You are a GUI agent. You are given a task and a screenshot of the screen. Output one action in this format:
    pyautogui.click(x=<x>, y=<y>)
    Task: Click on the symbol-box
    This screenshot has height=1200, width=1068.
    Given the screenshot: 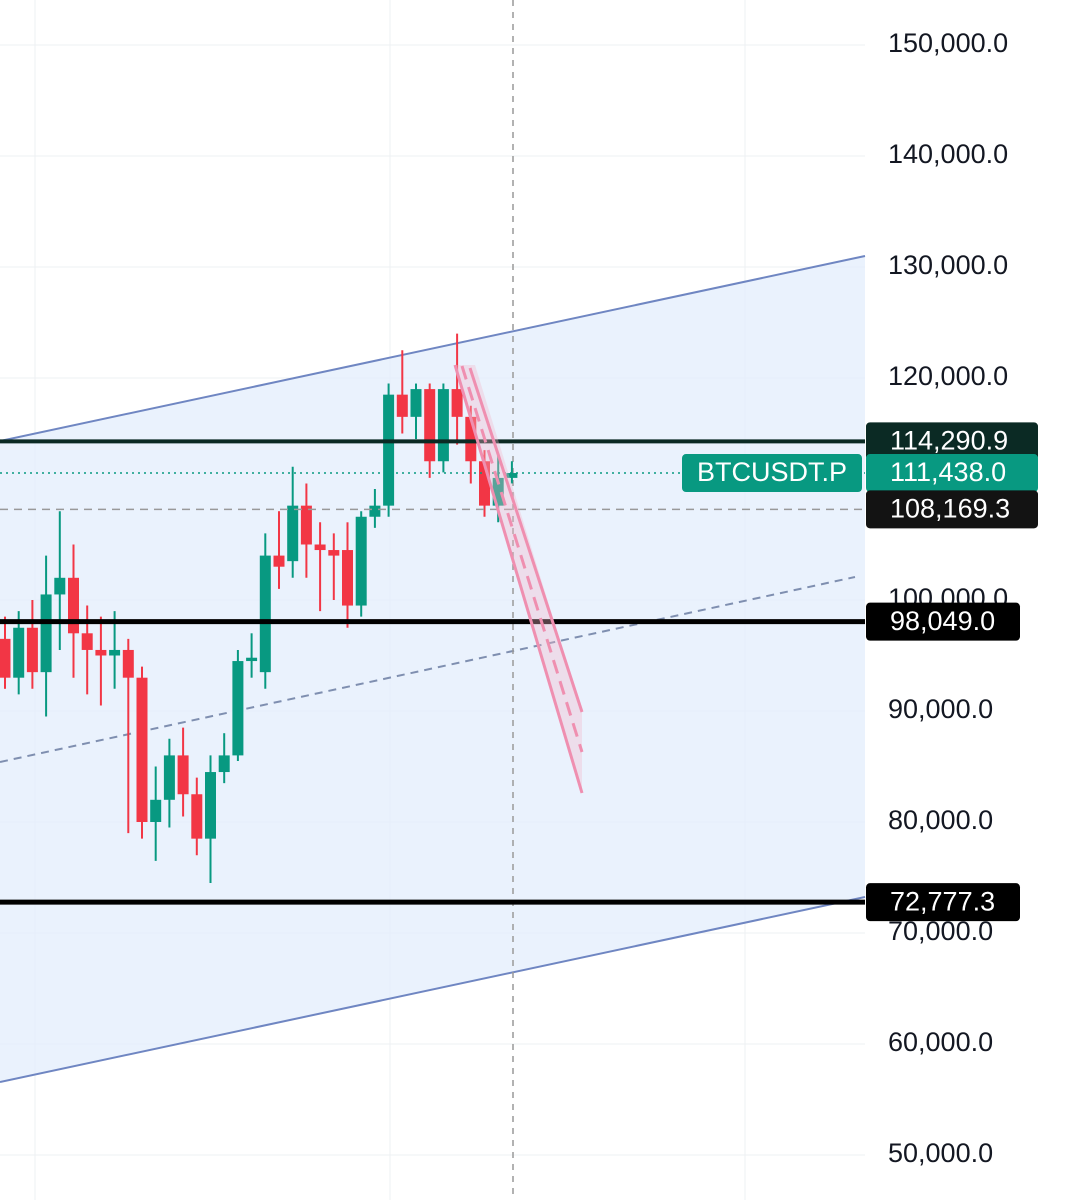 What is the action you would take?
    pyautogui.click(x=772, y=473)
    